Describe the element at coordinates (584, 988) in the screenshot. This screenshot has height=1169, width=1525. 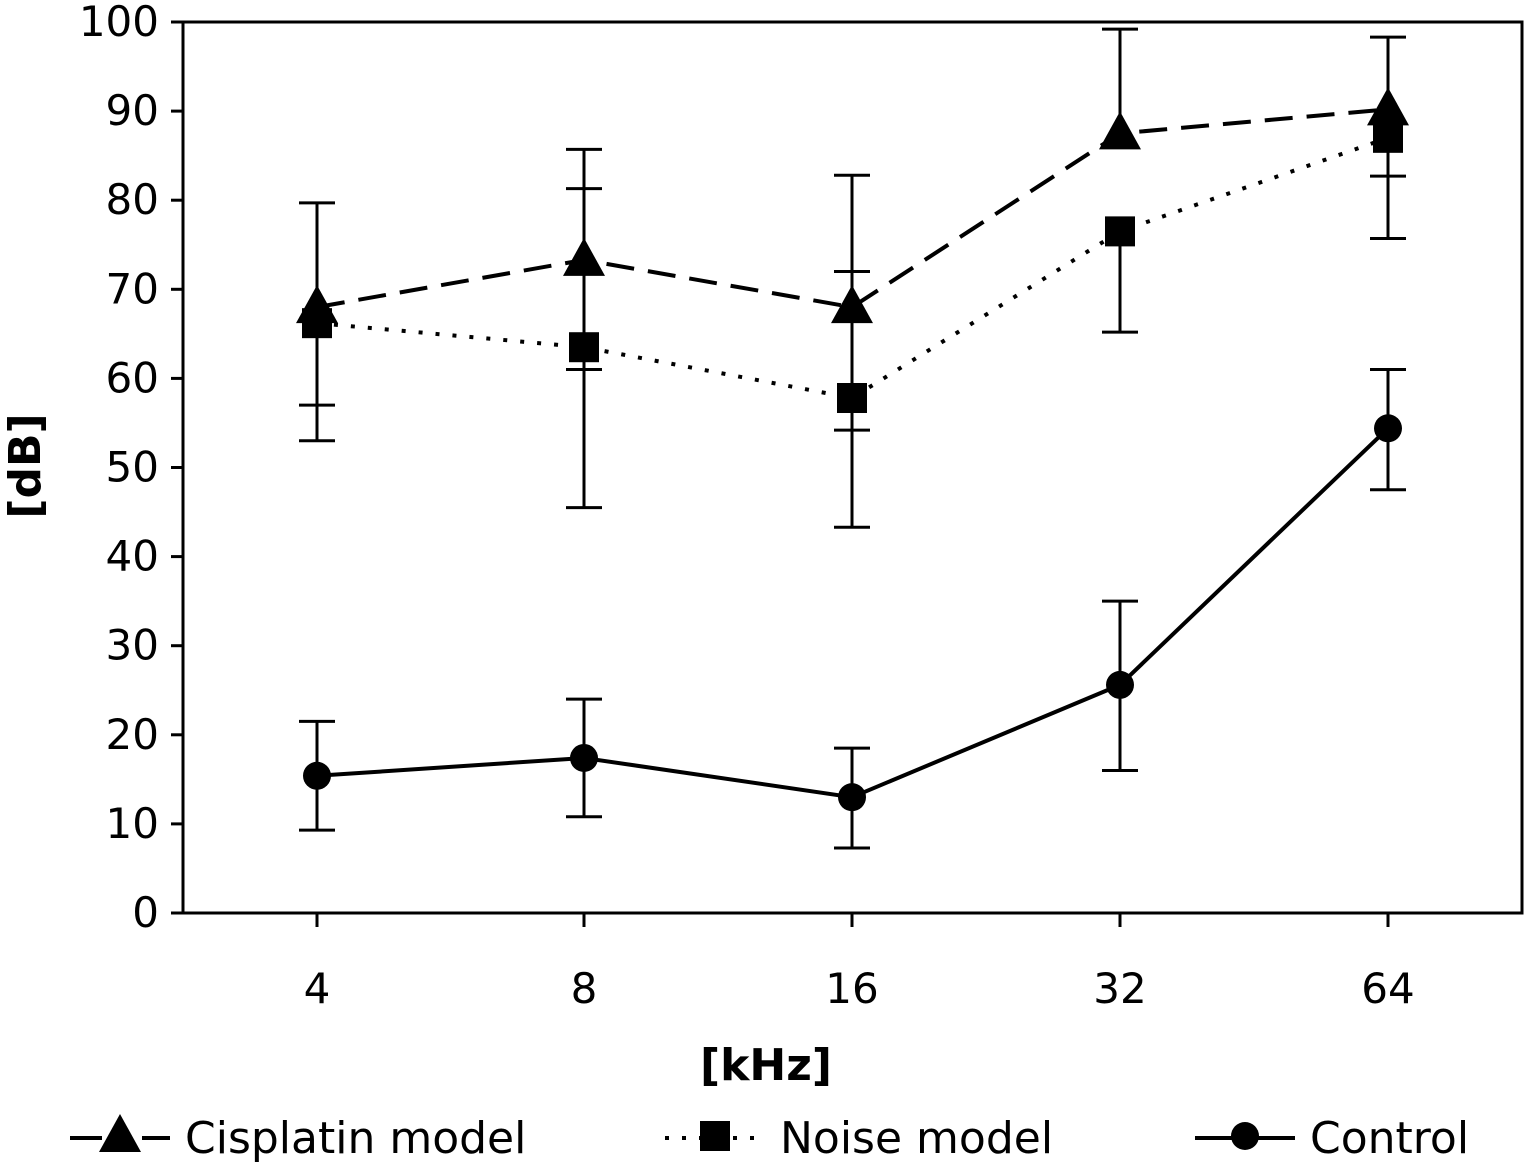
I see `x-tick-label: 8` at that location.